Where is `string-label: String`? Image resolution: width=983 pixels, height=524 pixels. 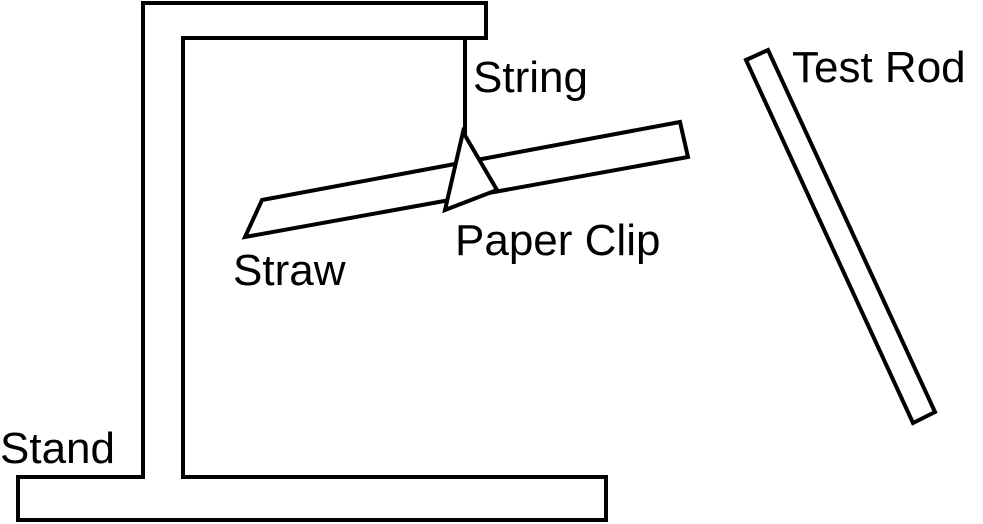
string-label: String is located at coordinates (530, 77).